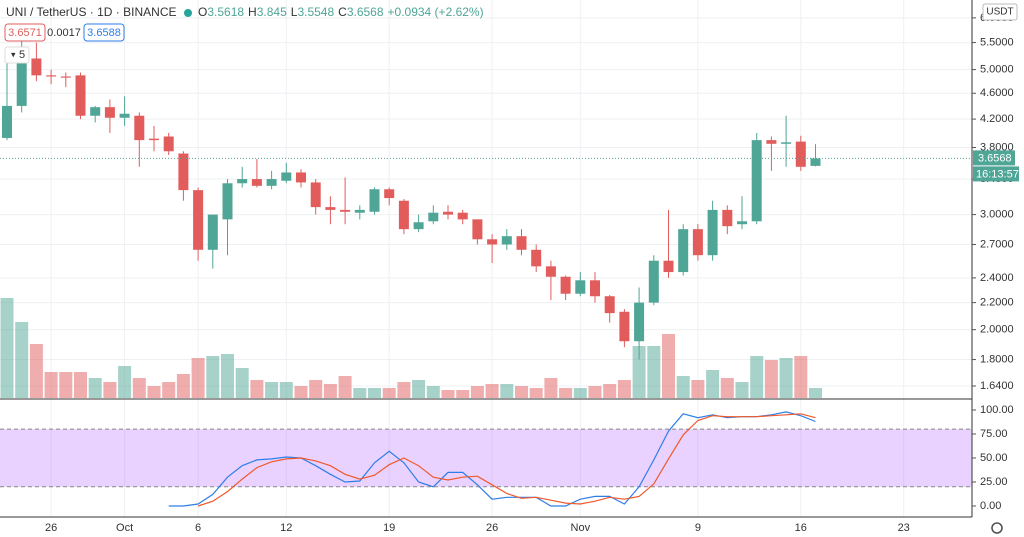 This screenshot has width=1024, height=537. Describe the element at coordinates (252, 12) in the screenshot. I see `ohlc-prefix: H` at that location.